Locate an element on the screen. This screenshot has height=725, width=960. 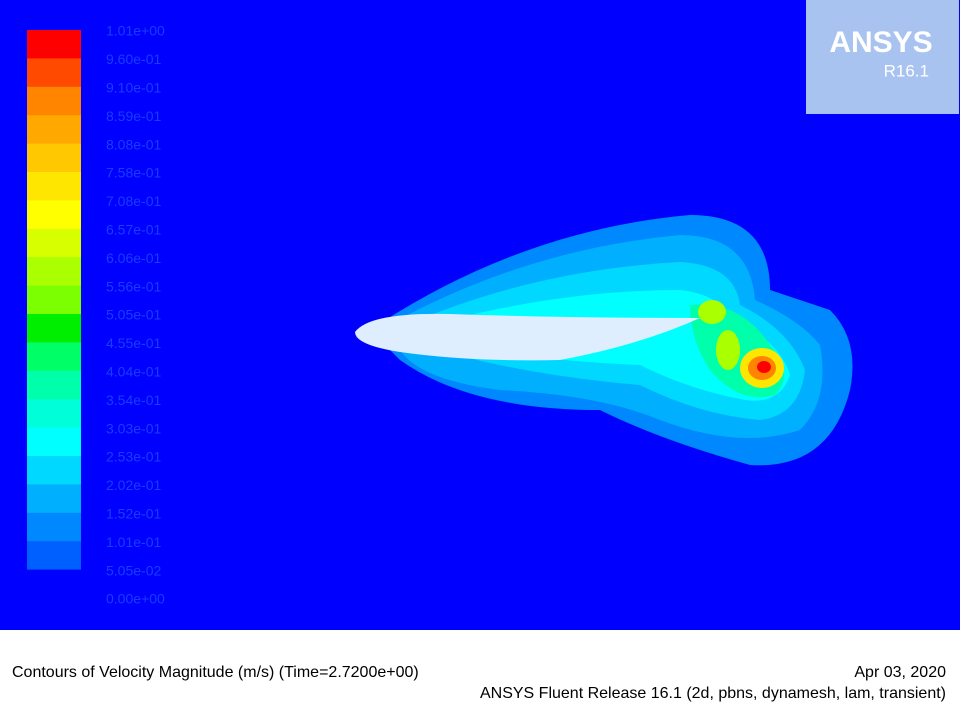
logo-box is located at coordinates (882, 57).